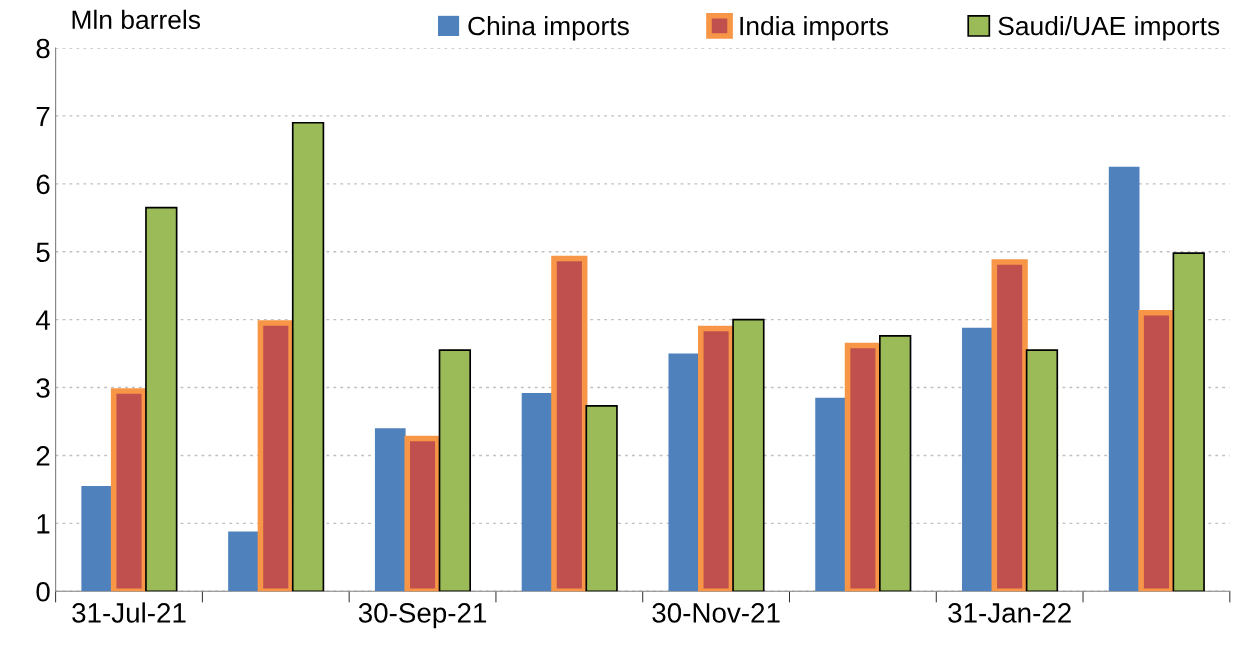 Image resolution: width=1236 pixels, height=649 pixels. What do you see at coordinates (43, 524) in the screenshot?
I see `y-tick-label: 1` at bounding box center [43, 524].